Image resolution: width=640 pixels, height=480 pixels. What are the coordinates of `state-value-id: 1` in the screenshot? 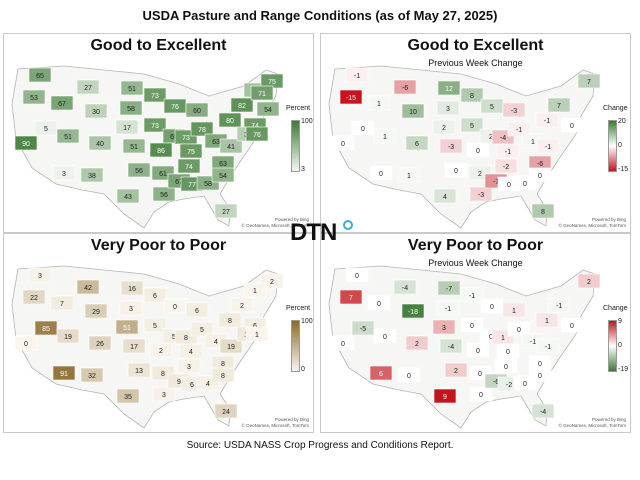 It's located at (379, 104).